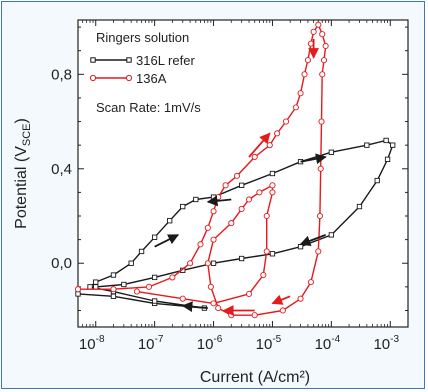  What do you see at coordinates (61, 263) in the screenshot?
I see `y-tick-label: 0,0` at bounding box center [61, 263].